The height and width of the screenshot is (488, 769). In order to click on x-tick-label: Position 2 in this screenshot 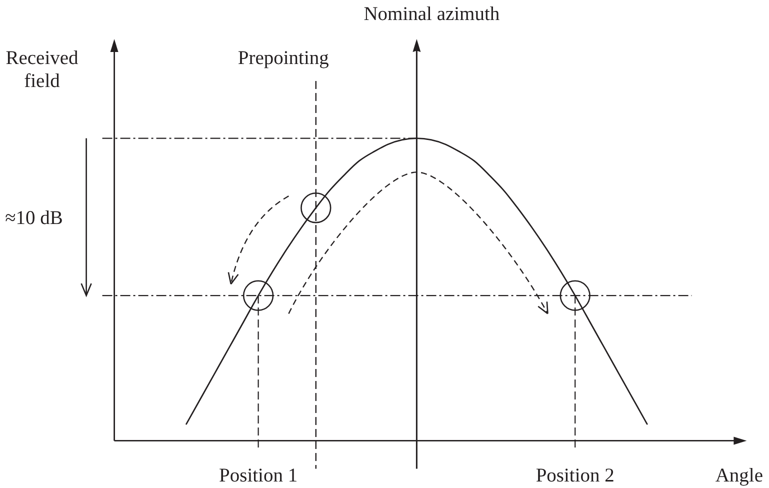, I will do `click(575, 476)`.